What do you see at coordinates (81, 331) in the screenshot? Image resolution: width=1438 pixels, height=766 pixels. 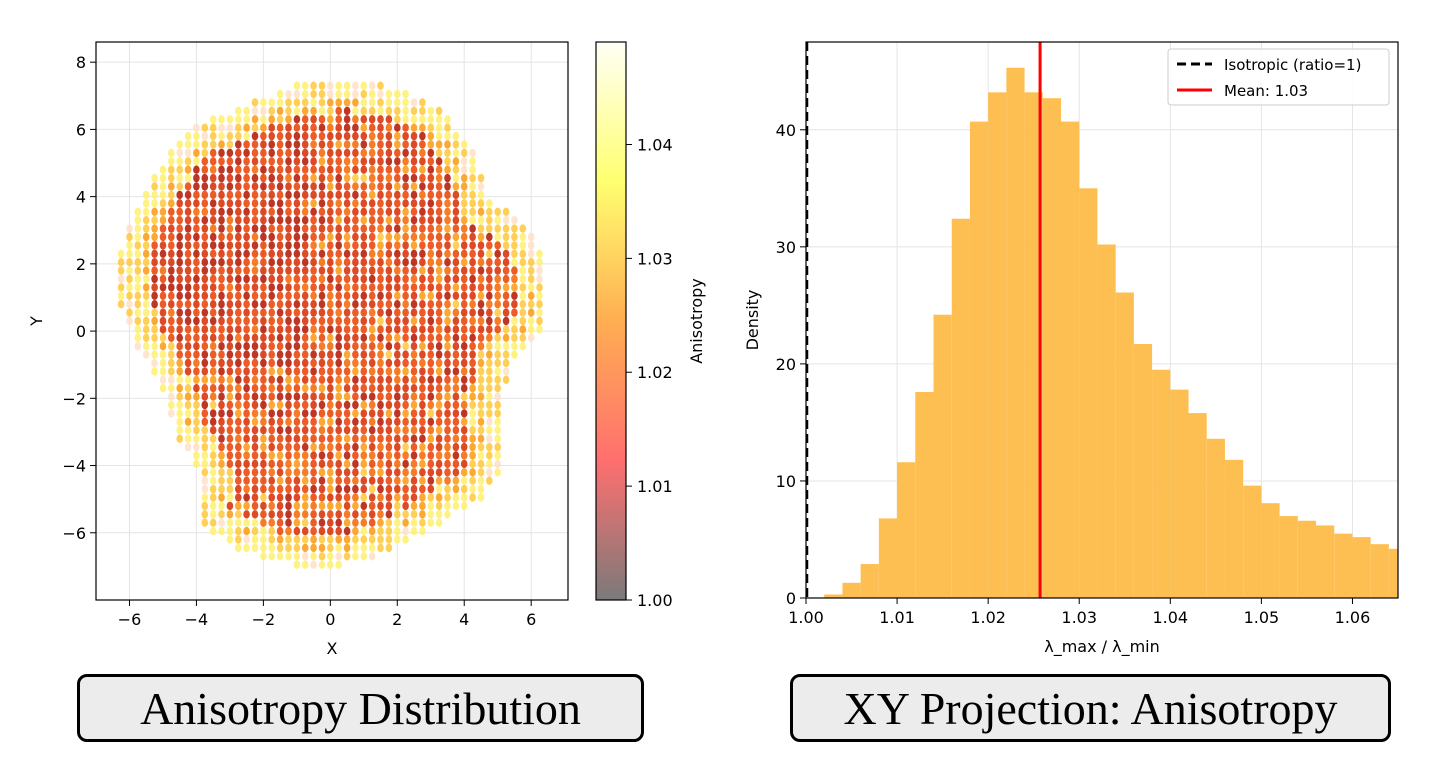 I see `scatter-y-tick-label: 0` at bounding box center [81, 331].